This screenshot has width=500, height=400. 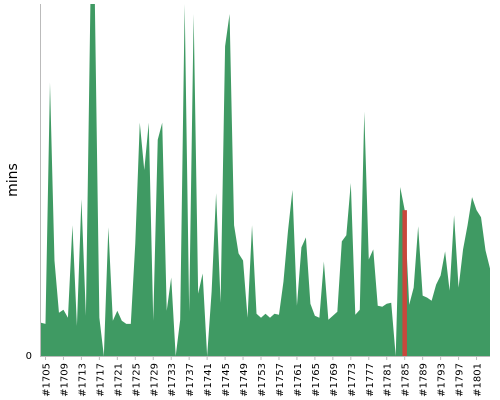 I want to click on x-tick-label-1737: #1737, so click(x=190, y=380).